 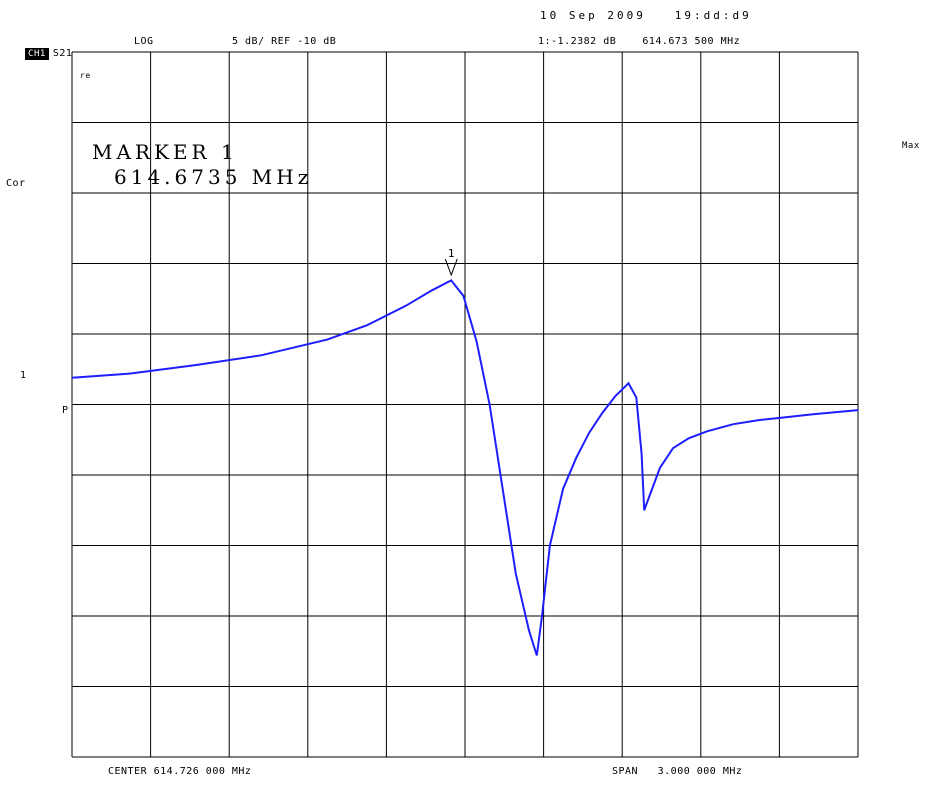 I want to click on ref-pointer: P, so click(x=65, y=410).